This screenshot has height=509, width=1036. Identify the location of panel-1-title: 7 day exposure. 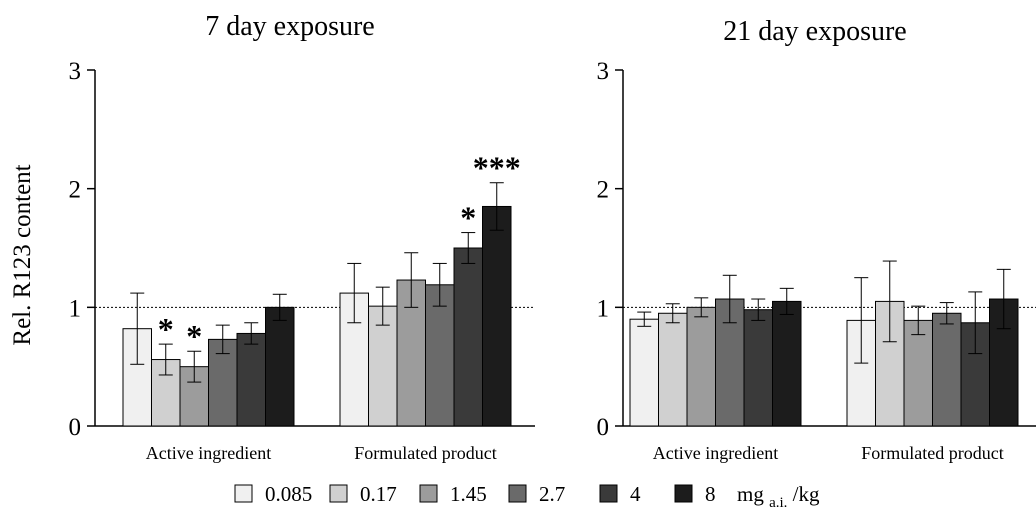
(290, 26).